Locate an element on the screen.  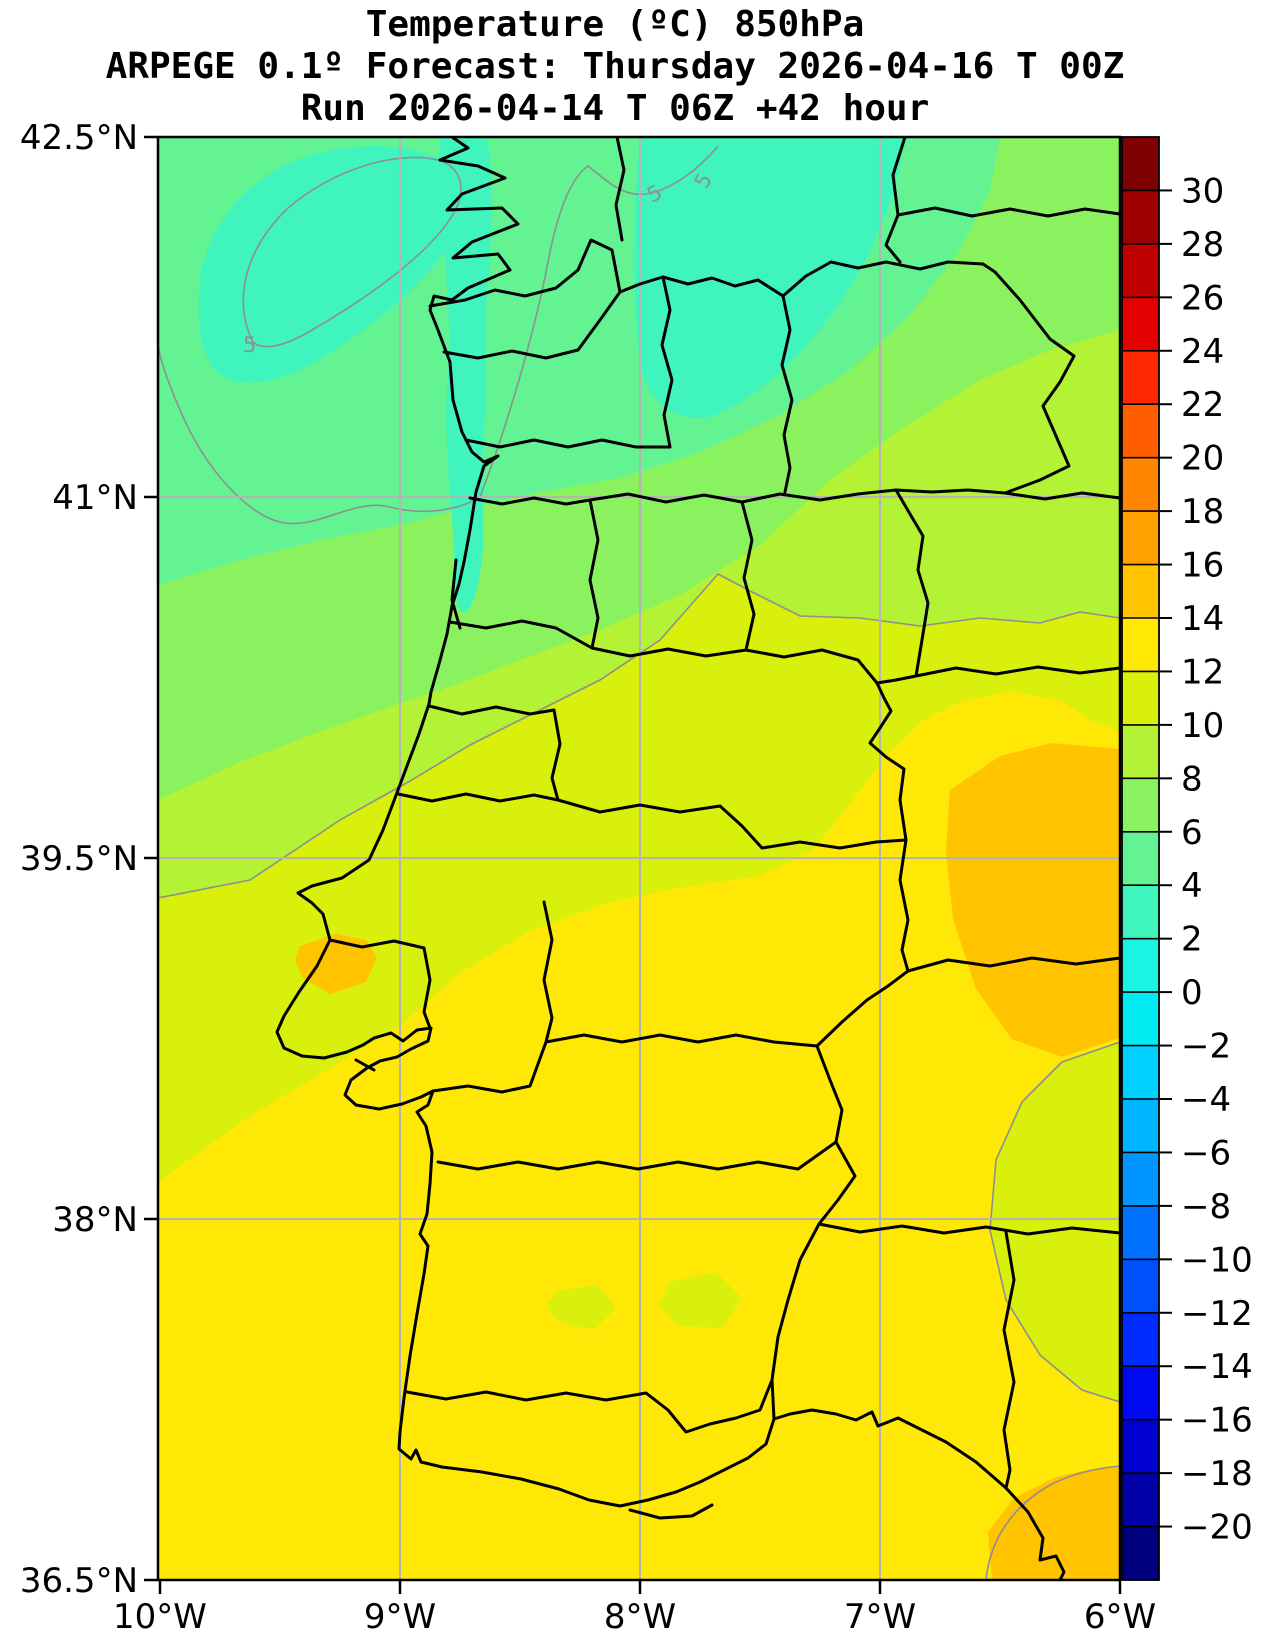
isoline-10-sierra is located at coordinates (1054, 1222).